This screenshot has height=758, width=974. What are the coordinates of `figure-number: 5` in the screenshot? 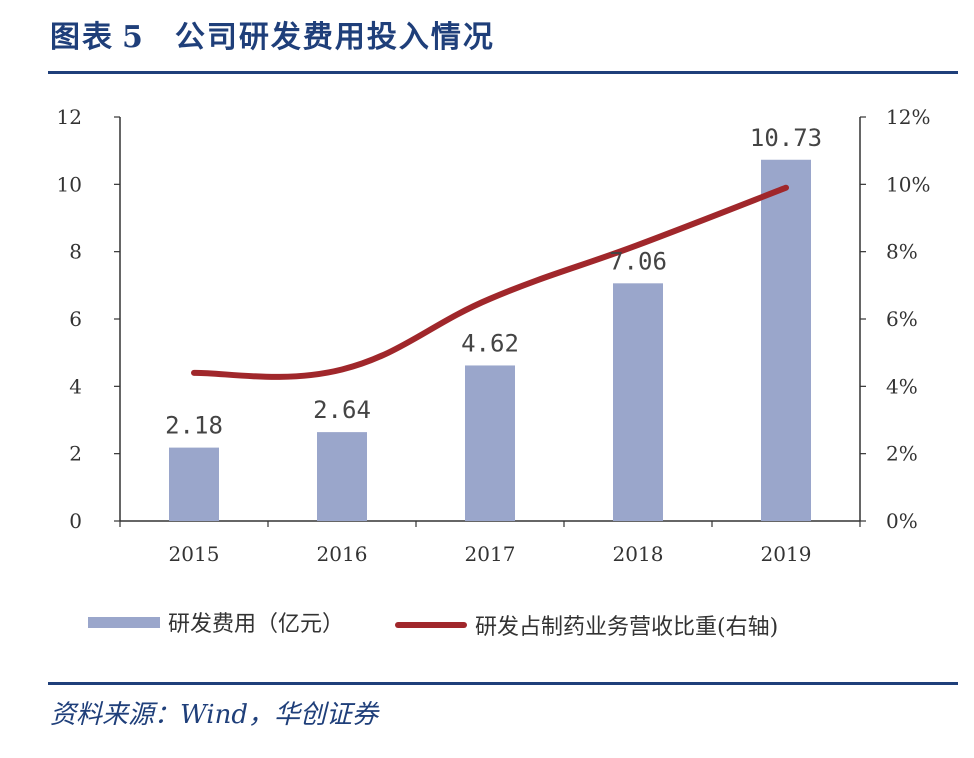 It's located at (133, 37).